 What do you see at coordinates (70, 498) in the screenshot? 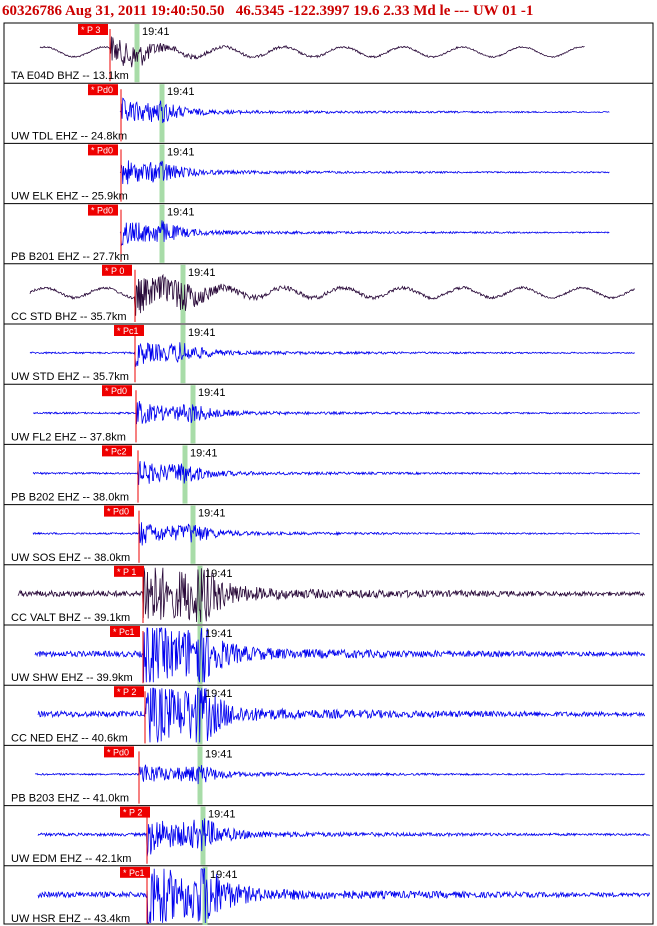
I see `station-label: PB B202 EHZ -- 38.0km` at bounding box center [70, 498].